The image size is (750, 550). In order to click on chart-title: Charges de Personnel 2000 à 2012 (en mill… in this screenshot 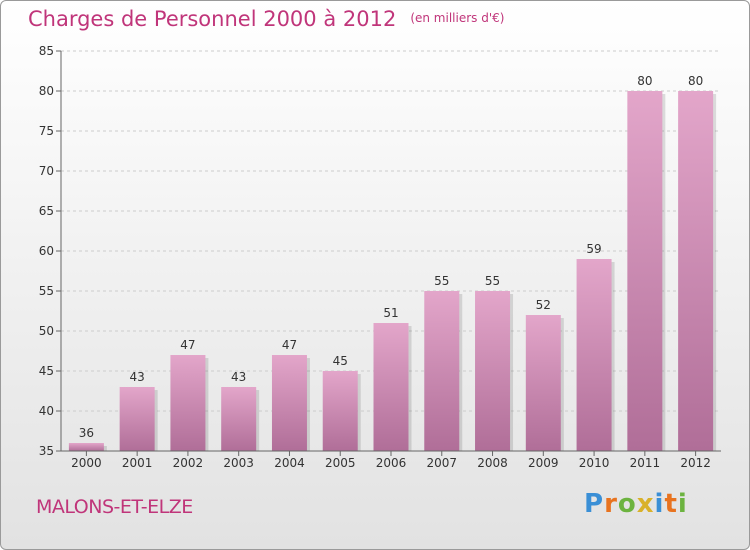, I will do `click(266, 19)`.